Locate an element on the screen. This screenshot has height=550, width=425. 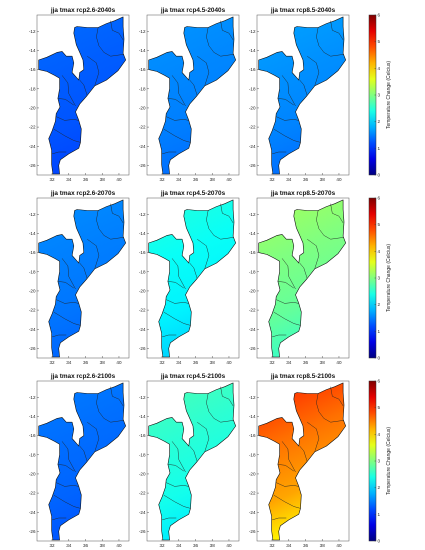
colorbar-tick-label: 3 is located at coordinates (379, 461).